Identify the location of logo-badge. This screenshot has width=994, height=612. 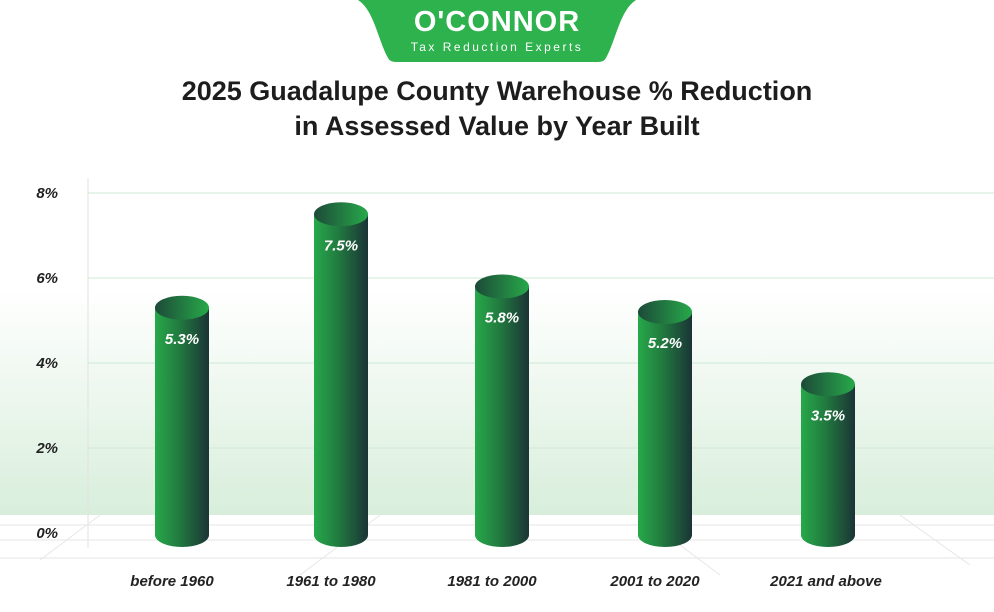
(497, 31).